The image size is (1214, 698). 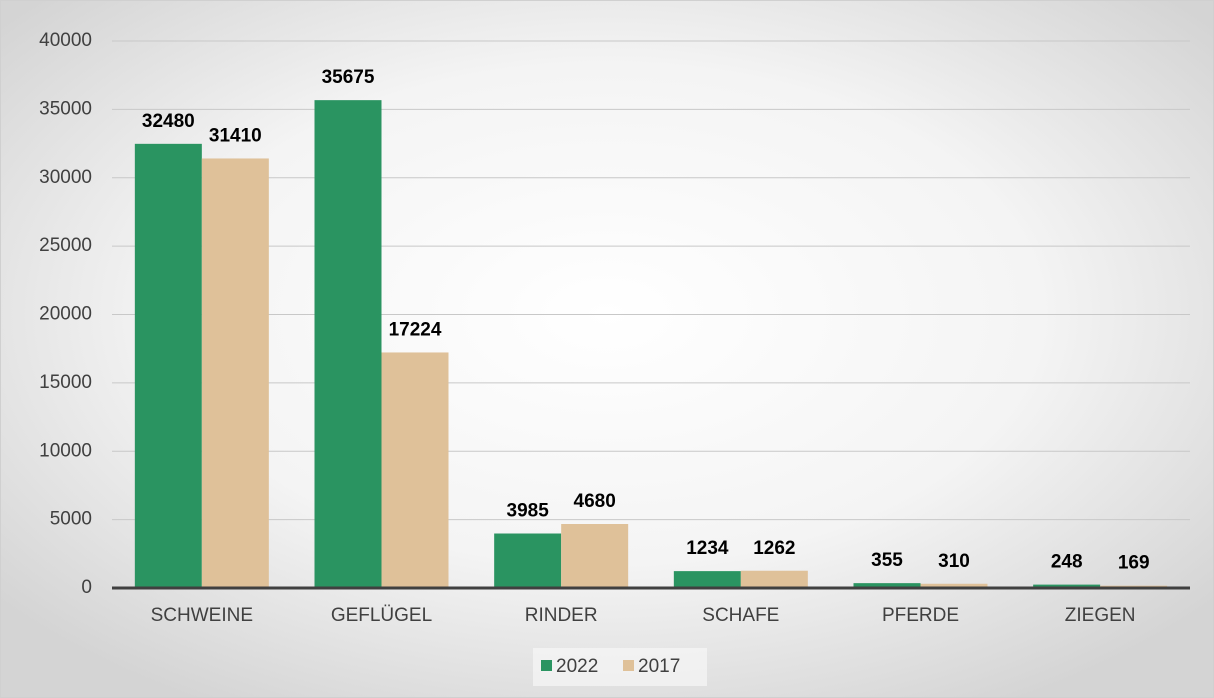 What do you see at coordinates (595, 501) in the screenshot?
I see `value-label: 4680` at bounding box center [595, 501].